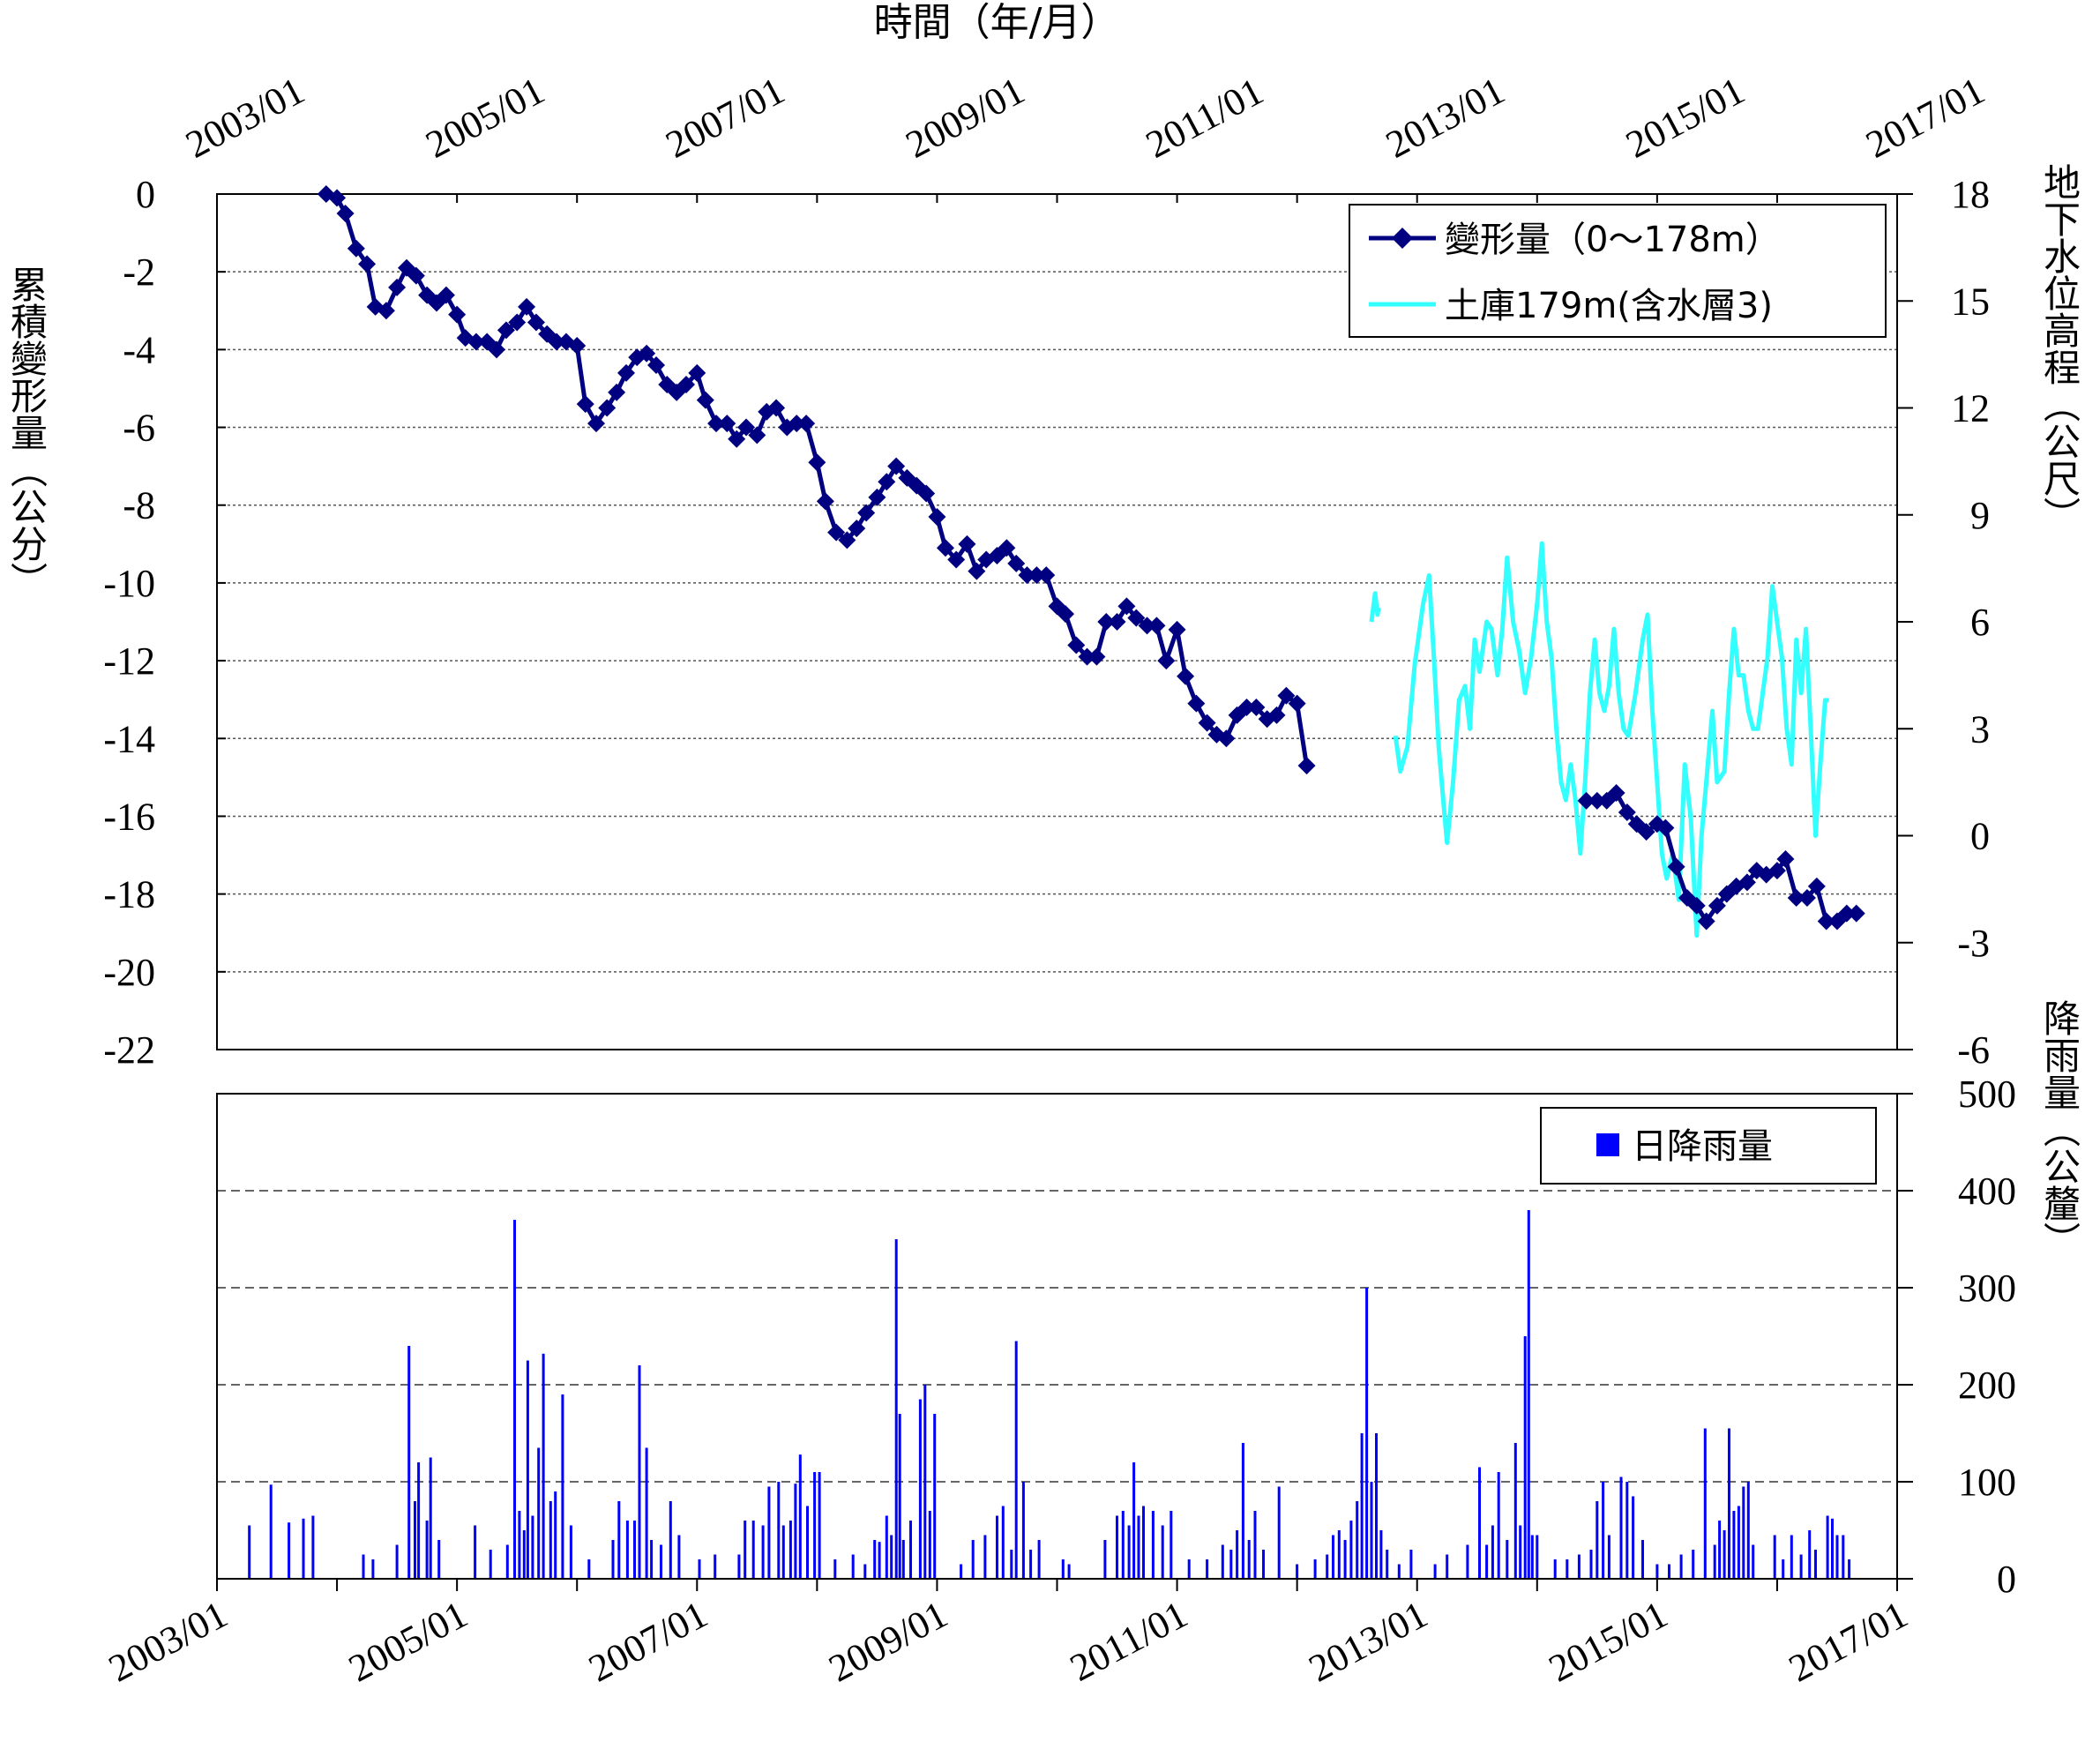 The height and width of the screenshot is (1749, 2100). I want to click on right-y-tick-label: 18, so click(1970, 194).